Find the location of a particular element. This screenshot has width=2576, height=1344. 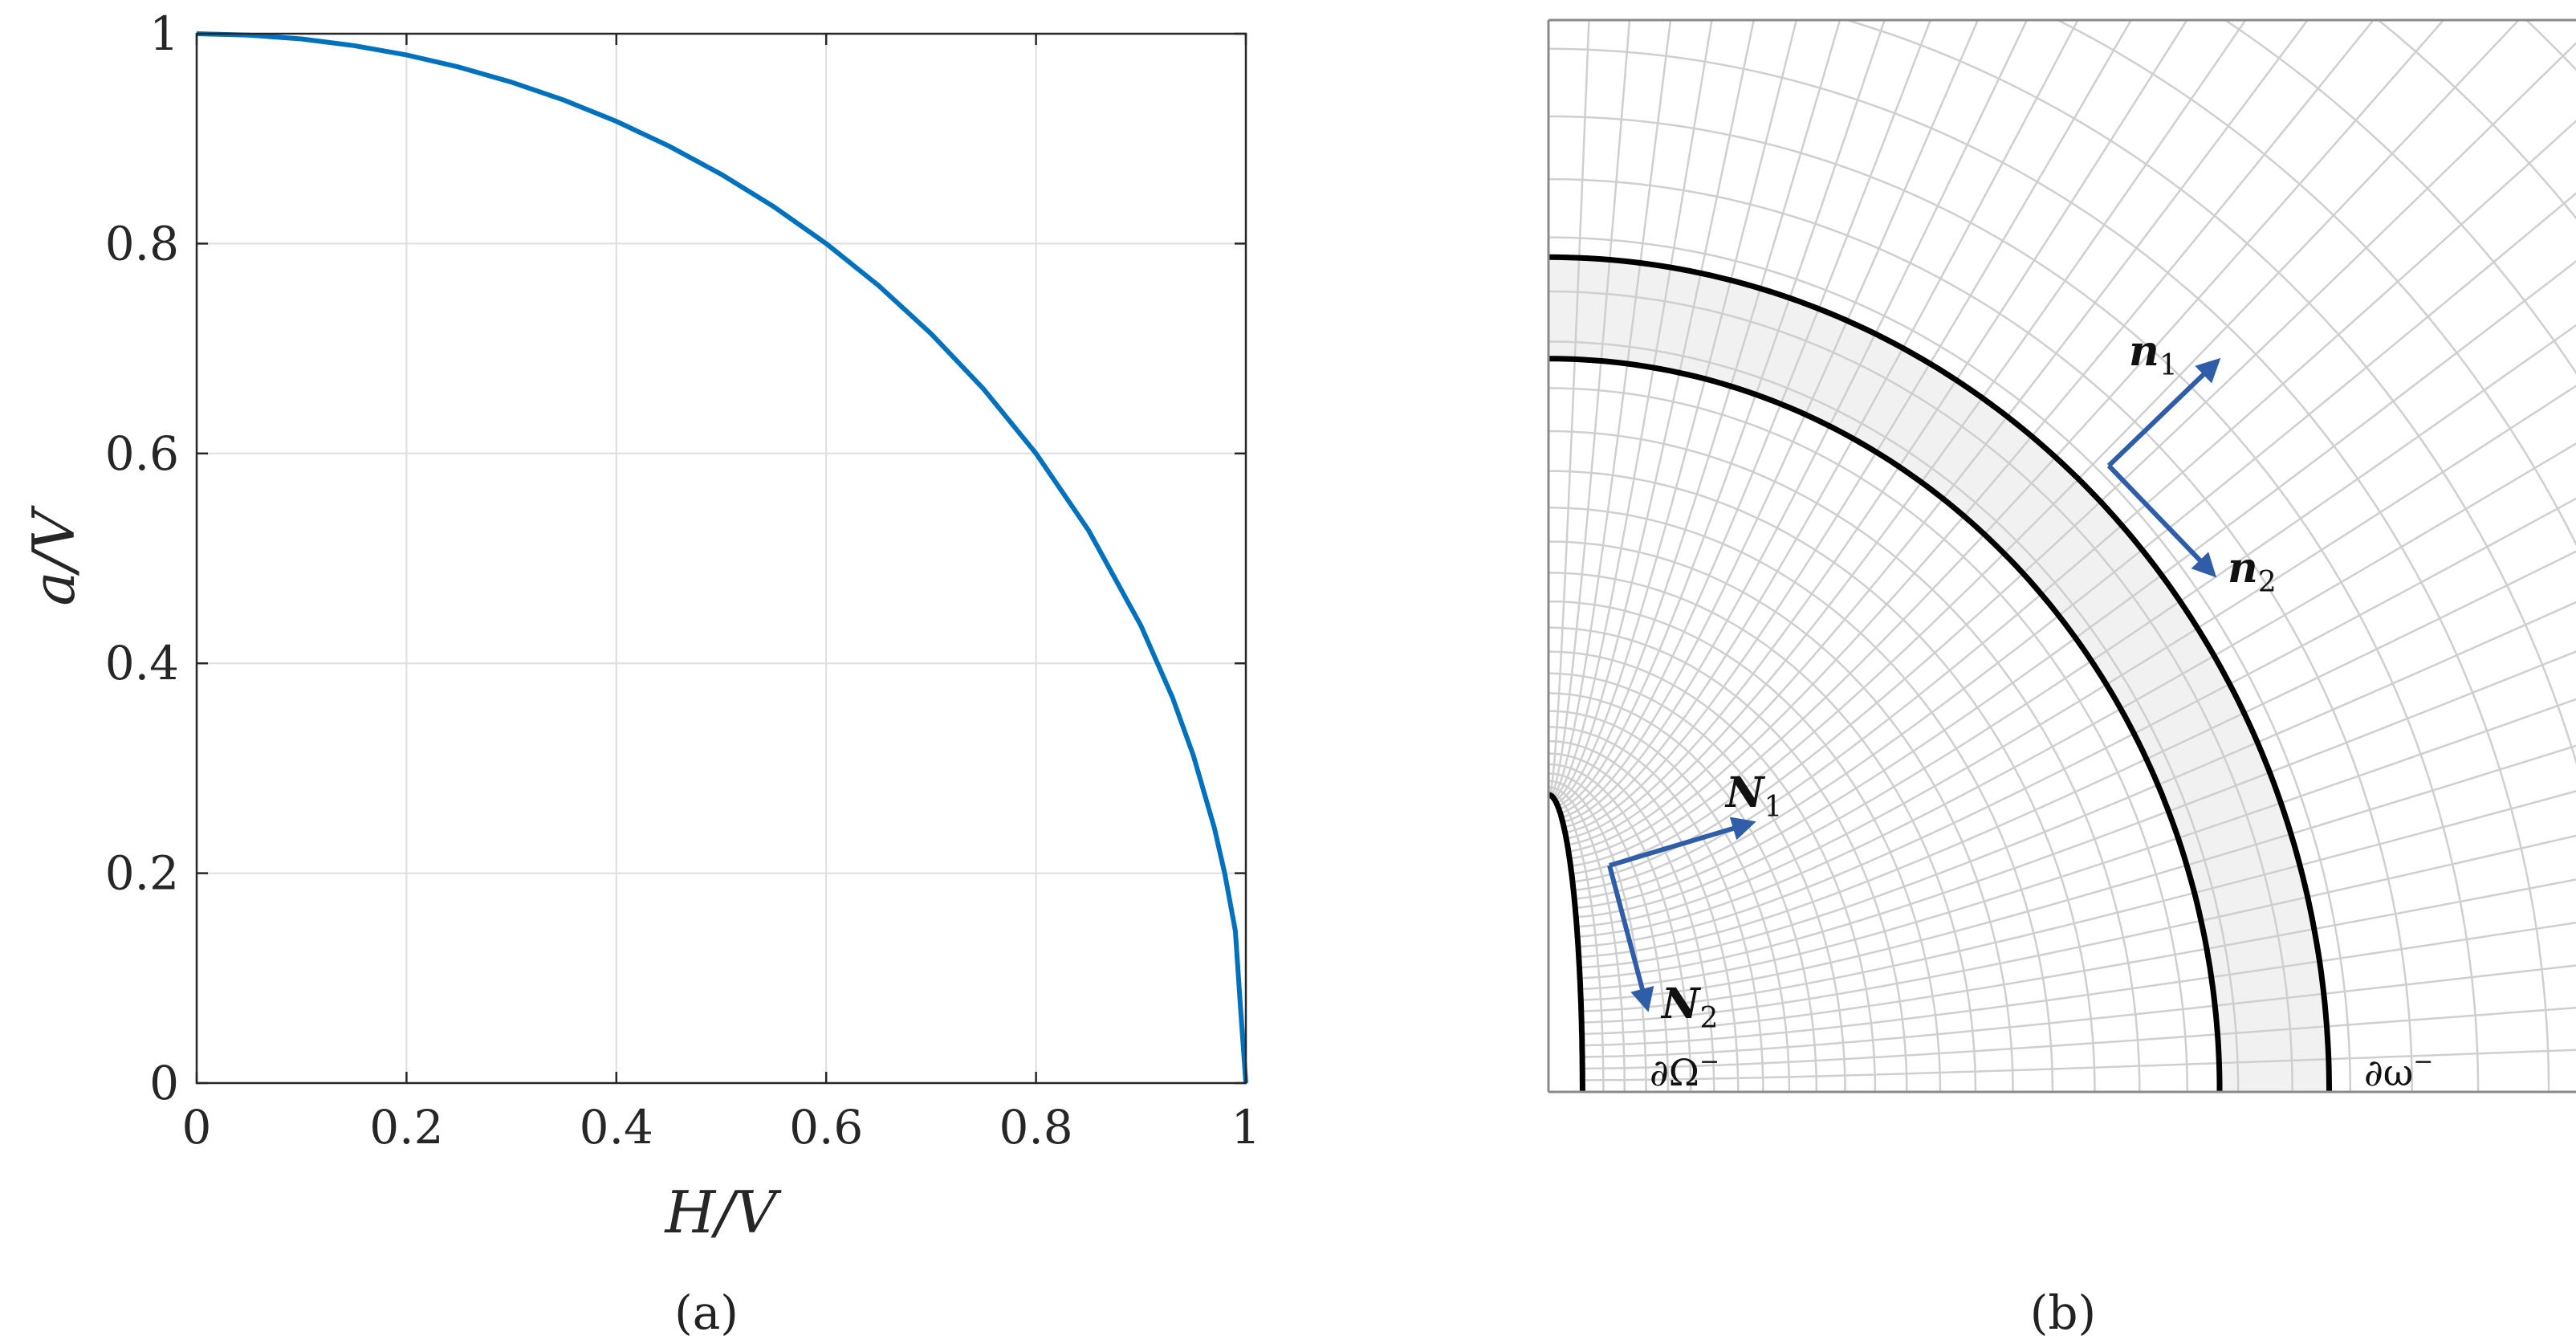

x-tick-label: 0.2 is located at coordinates (406, 1127).